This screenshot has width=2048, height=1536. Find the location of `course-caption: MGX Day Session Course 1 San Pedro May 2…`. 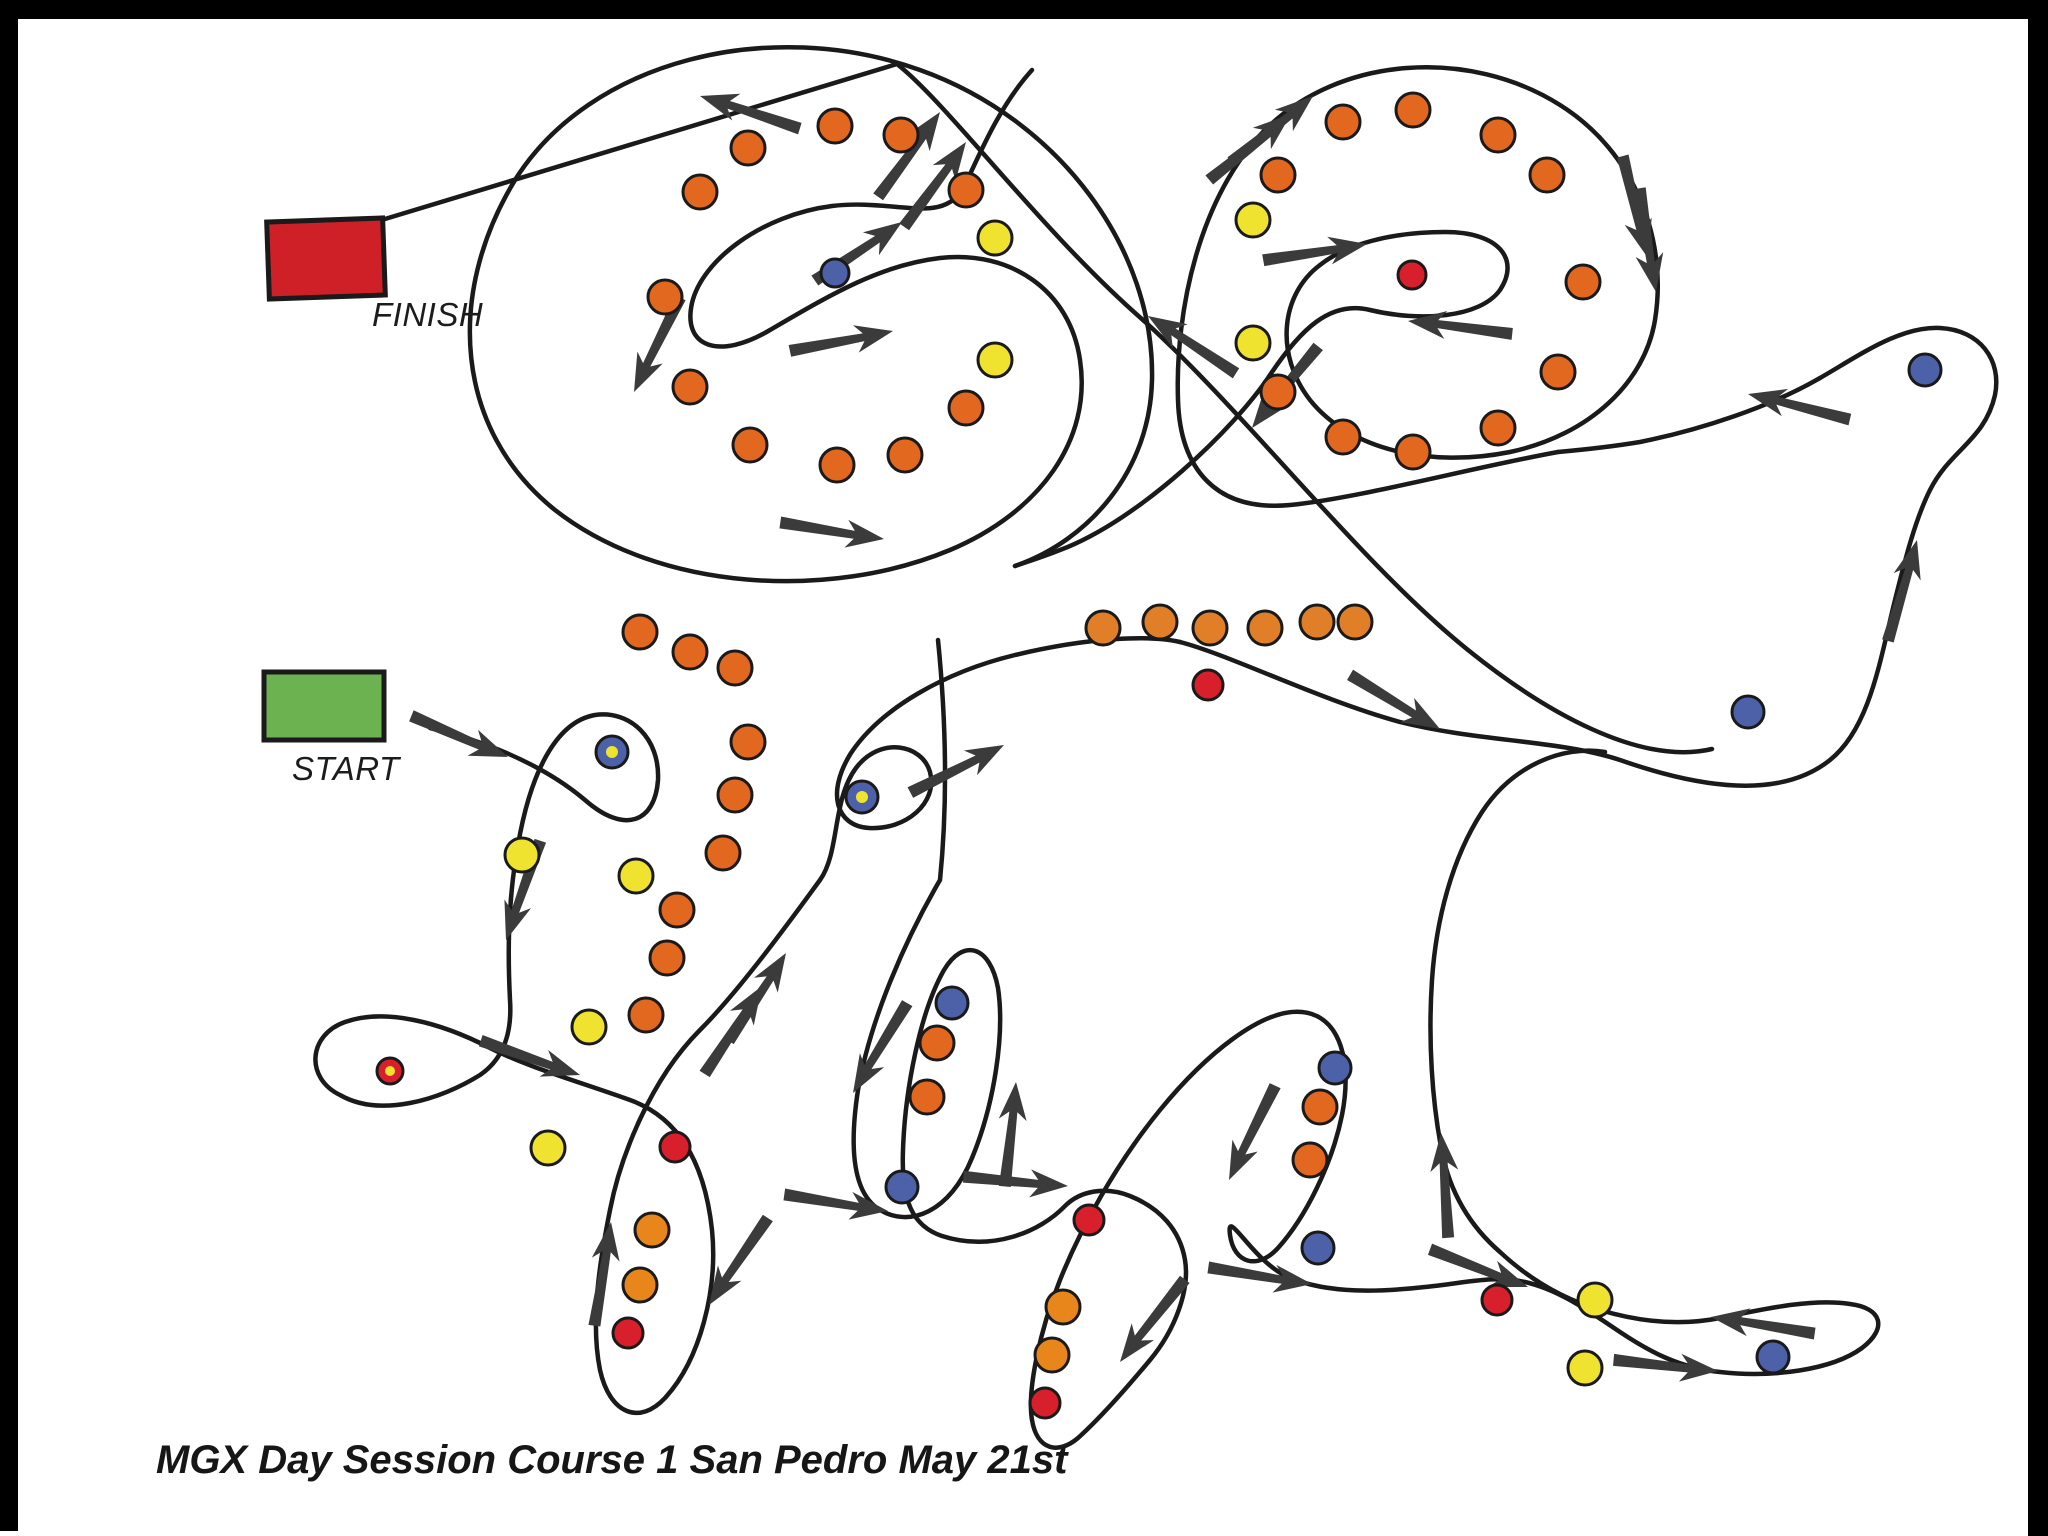

course-caption: MGX Day Session Course 1 San Pedro May 2… is located at coordinates (612, 1460).